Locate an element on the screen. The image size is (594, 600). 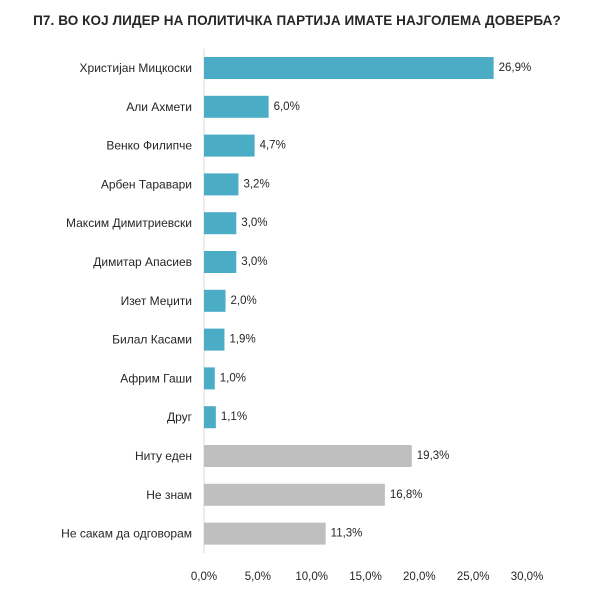
x-tick-label: 25,0% is located at coordinates (473, 577).